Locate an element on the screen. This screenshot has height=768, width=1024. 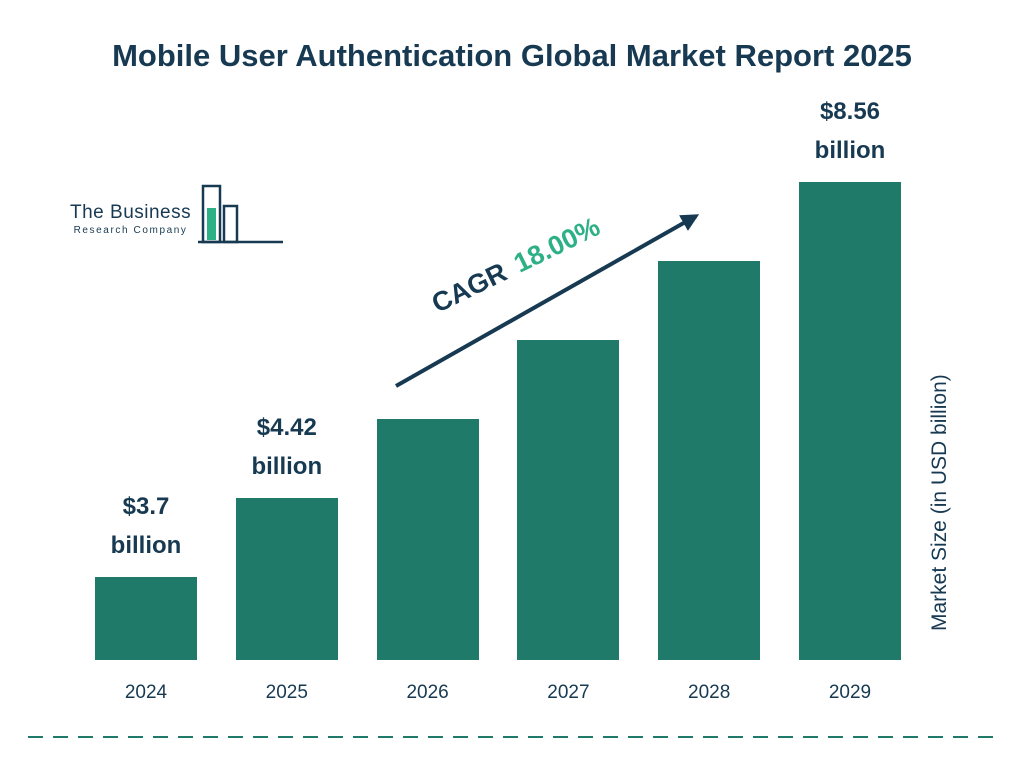
company-logo: The Business Research Company is located at coordinates (180, 214).